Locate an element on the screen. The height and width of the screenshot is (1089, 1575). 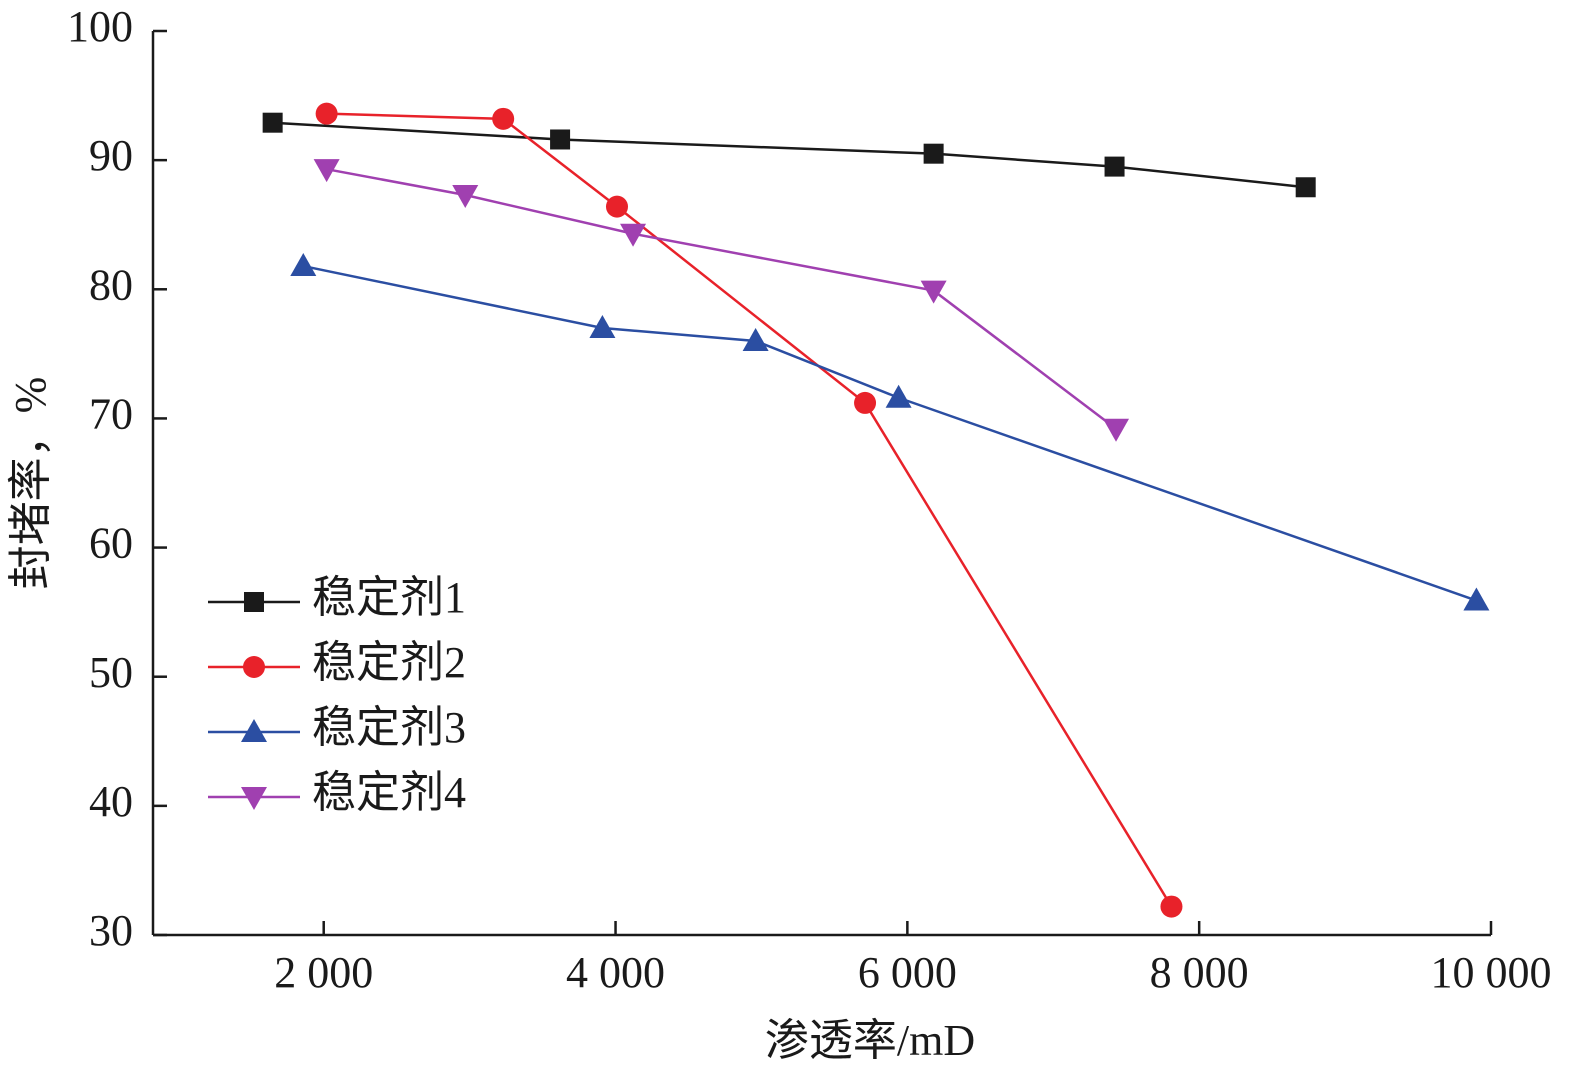
y-tick-label: 100 is located at coordinates (100, 26).